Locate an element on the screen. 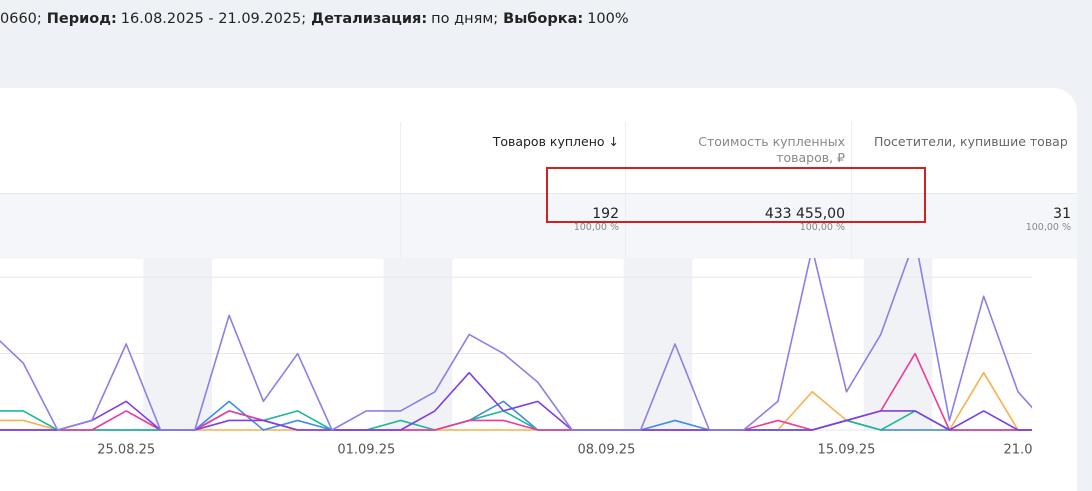 Image resolution: width=1092 pixels, height=491 pixels. x-tick-label: 01.09.25 is located at coordinates (366, 450).